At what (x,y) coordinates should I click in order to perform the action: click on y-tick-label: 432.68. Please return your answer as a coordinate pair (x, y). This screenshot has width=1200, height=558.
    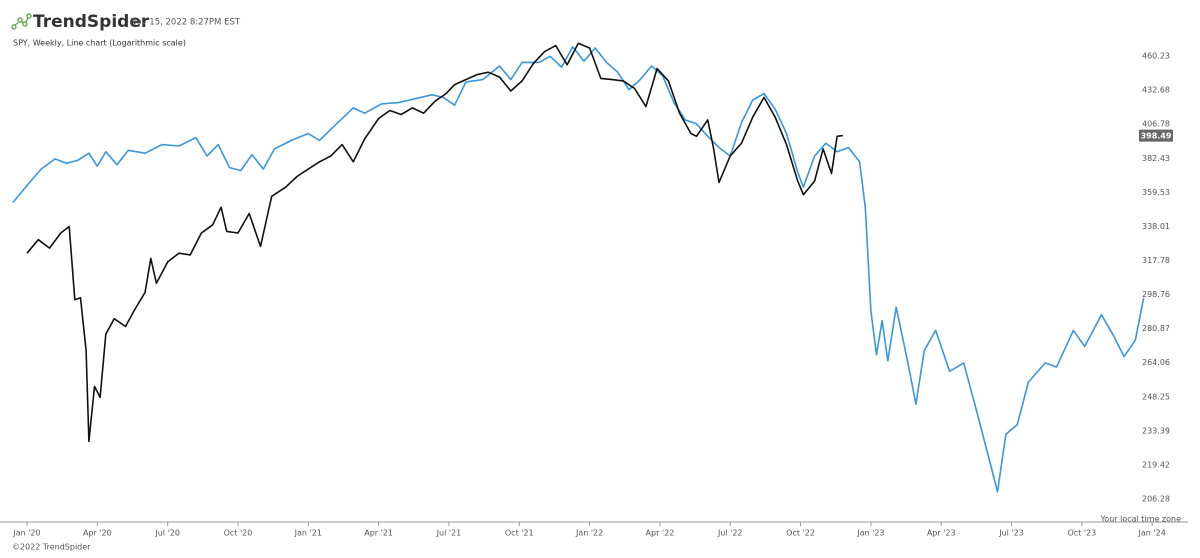
    Looking at the image, I should click on (1156, 90).